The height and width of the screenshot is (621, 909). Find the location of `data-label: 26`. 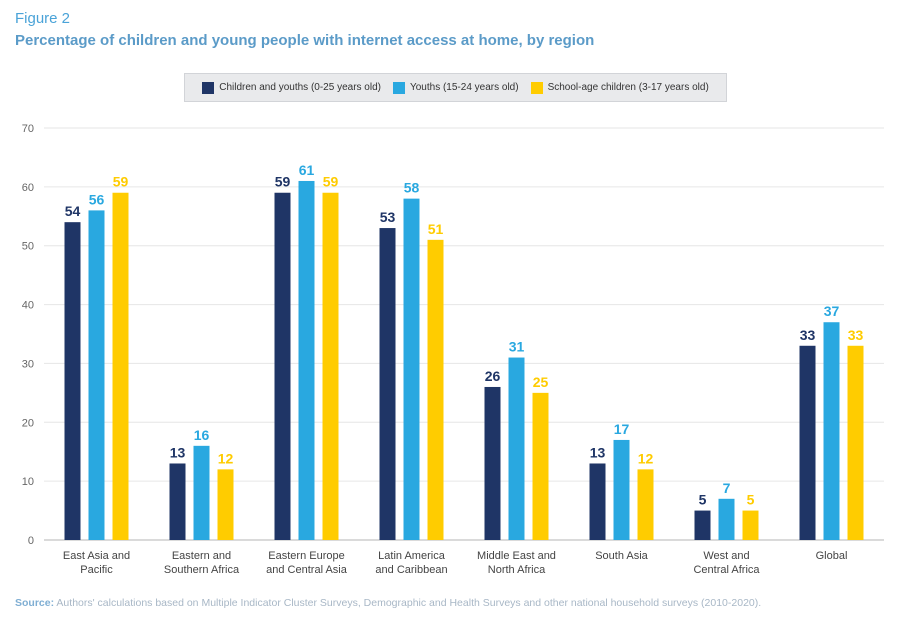

data-label: 26 is located at coordinates (493, 376).